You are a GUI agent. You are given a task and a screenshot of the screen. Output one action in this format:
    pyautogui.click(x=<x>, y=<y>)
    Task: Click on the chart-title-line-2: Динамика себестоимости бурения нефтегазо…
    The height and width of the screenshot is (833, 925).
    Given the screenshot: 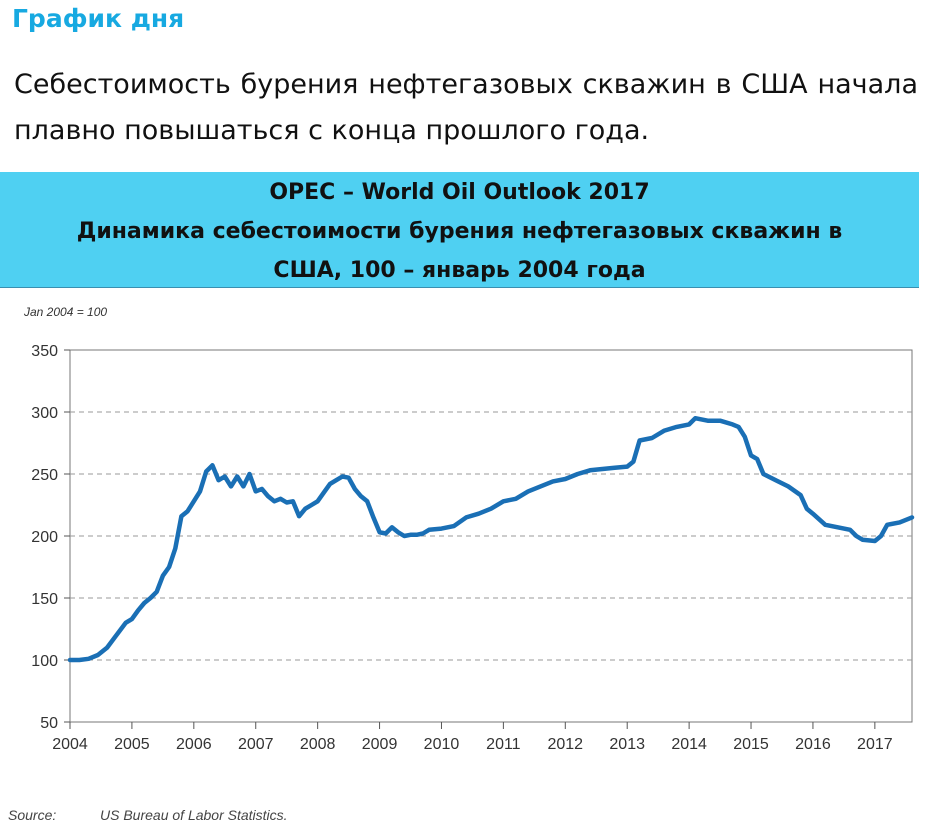 What is the action you would take?
    pyautogui.click(x=459, y=231)
    